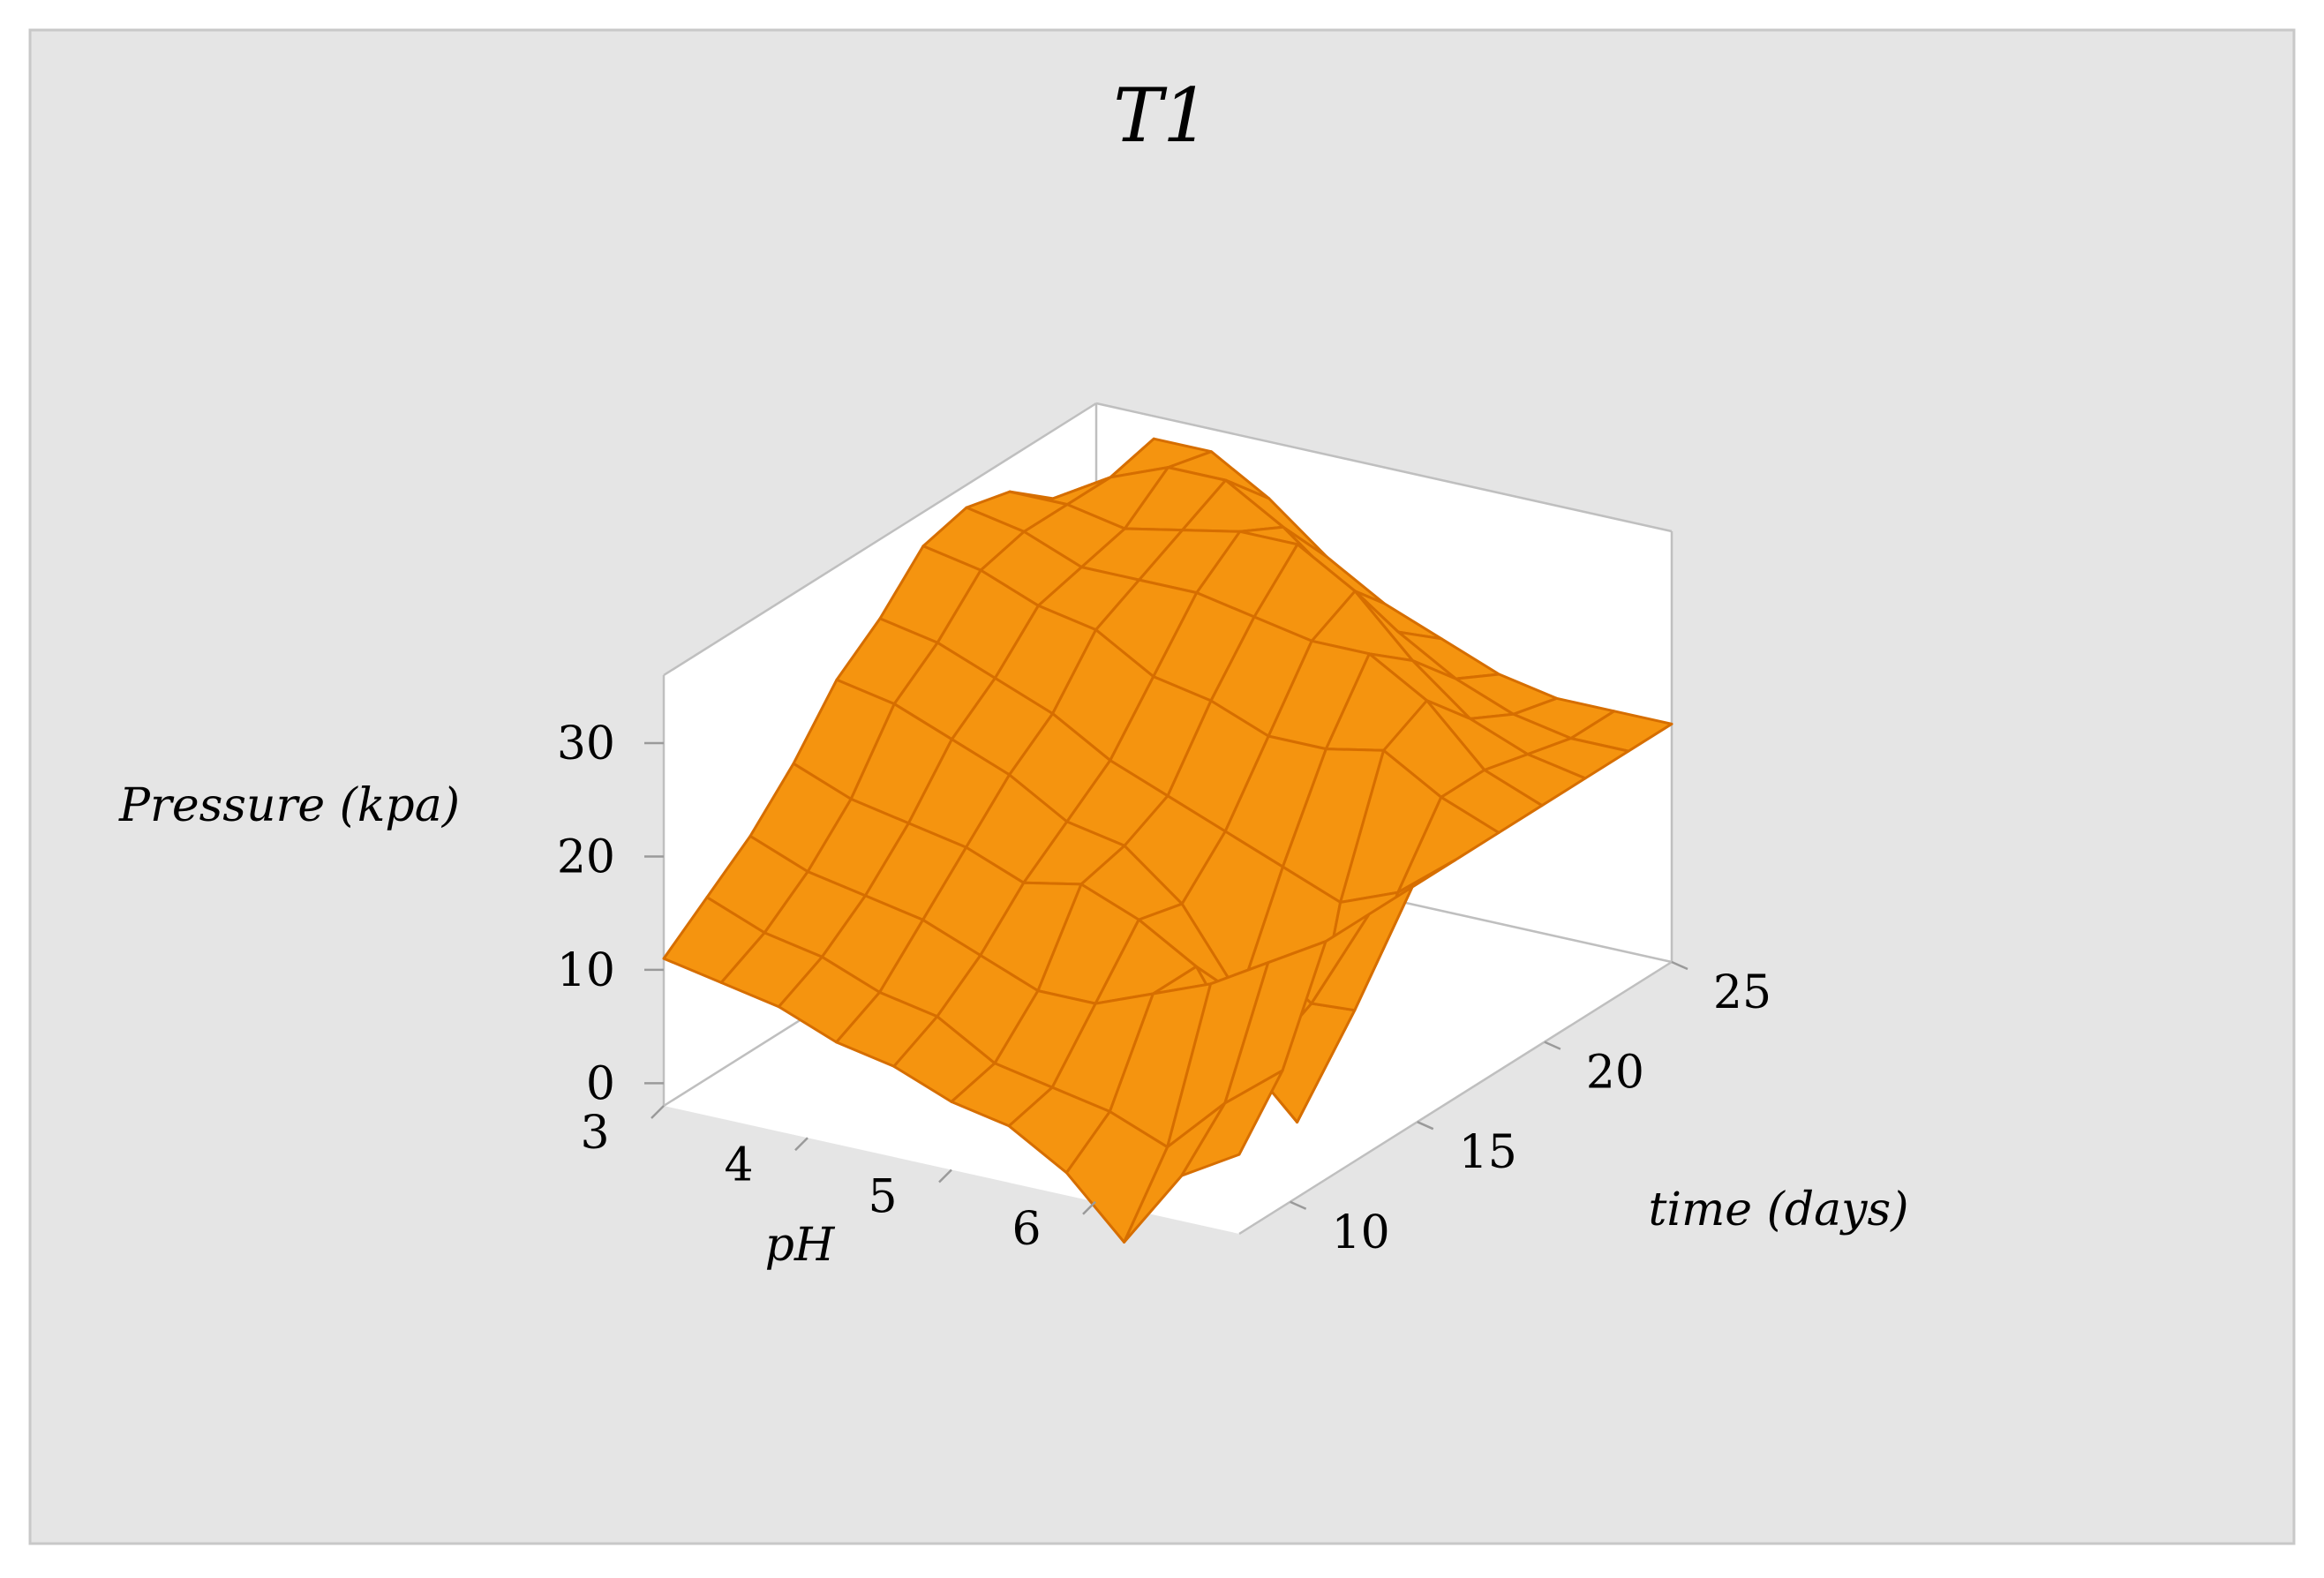  What do you see at coordinates (1455, 1098) in the screenshot?
I see `frame-edge-floor-right` at bounding box center [1455, 1098].